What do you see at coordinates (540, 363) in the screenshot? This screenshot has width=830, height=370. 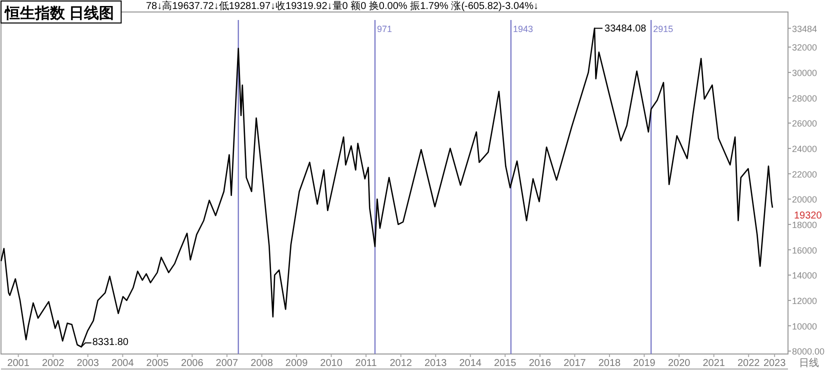 I see `x-tick-label: 2016` at bounding box center [540, 363].